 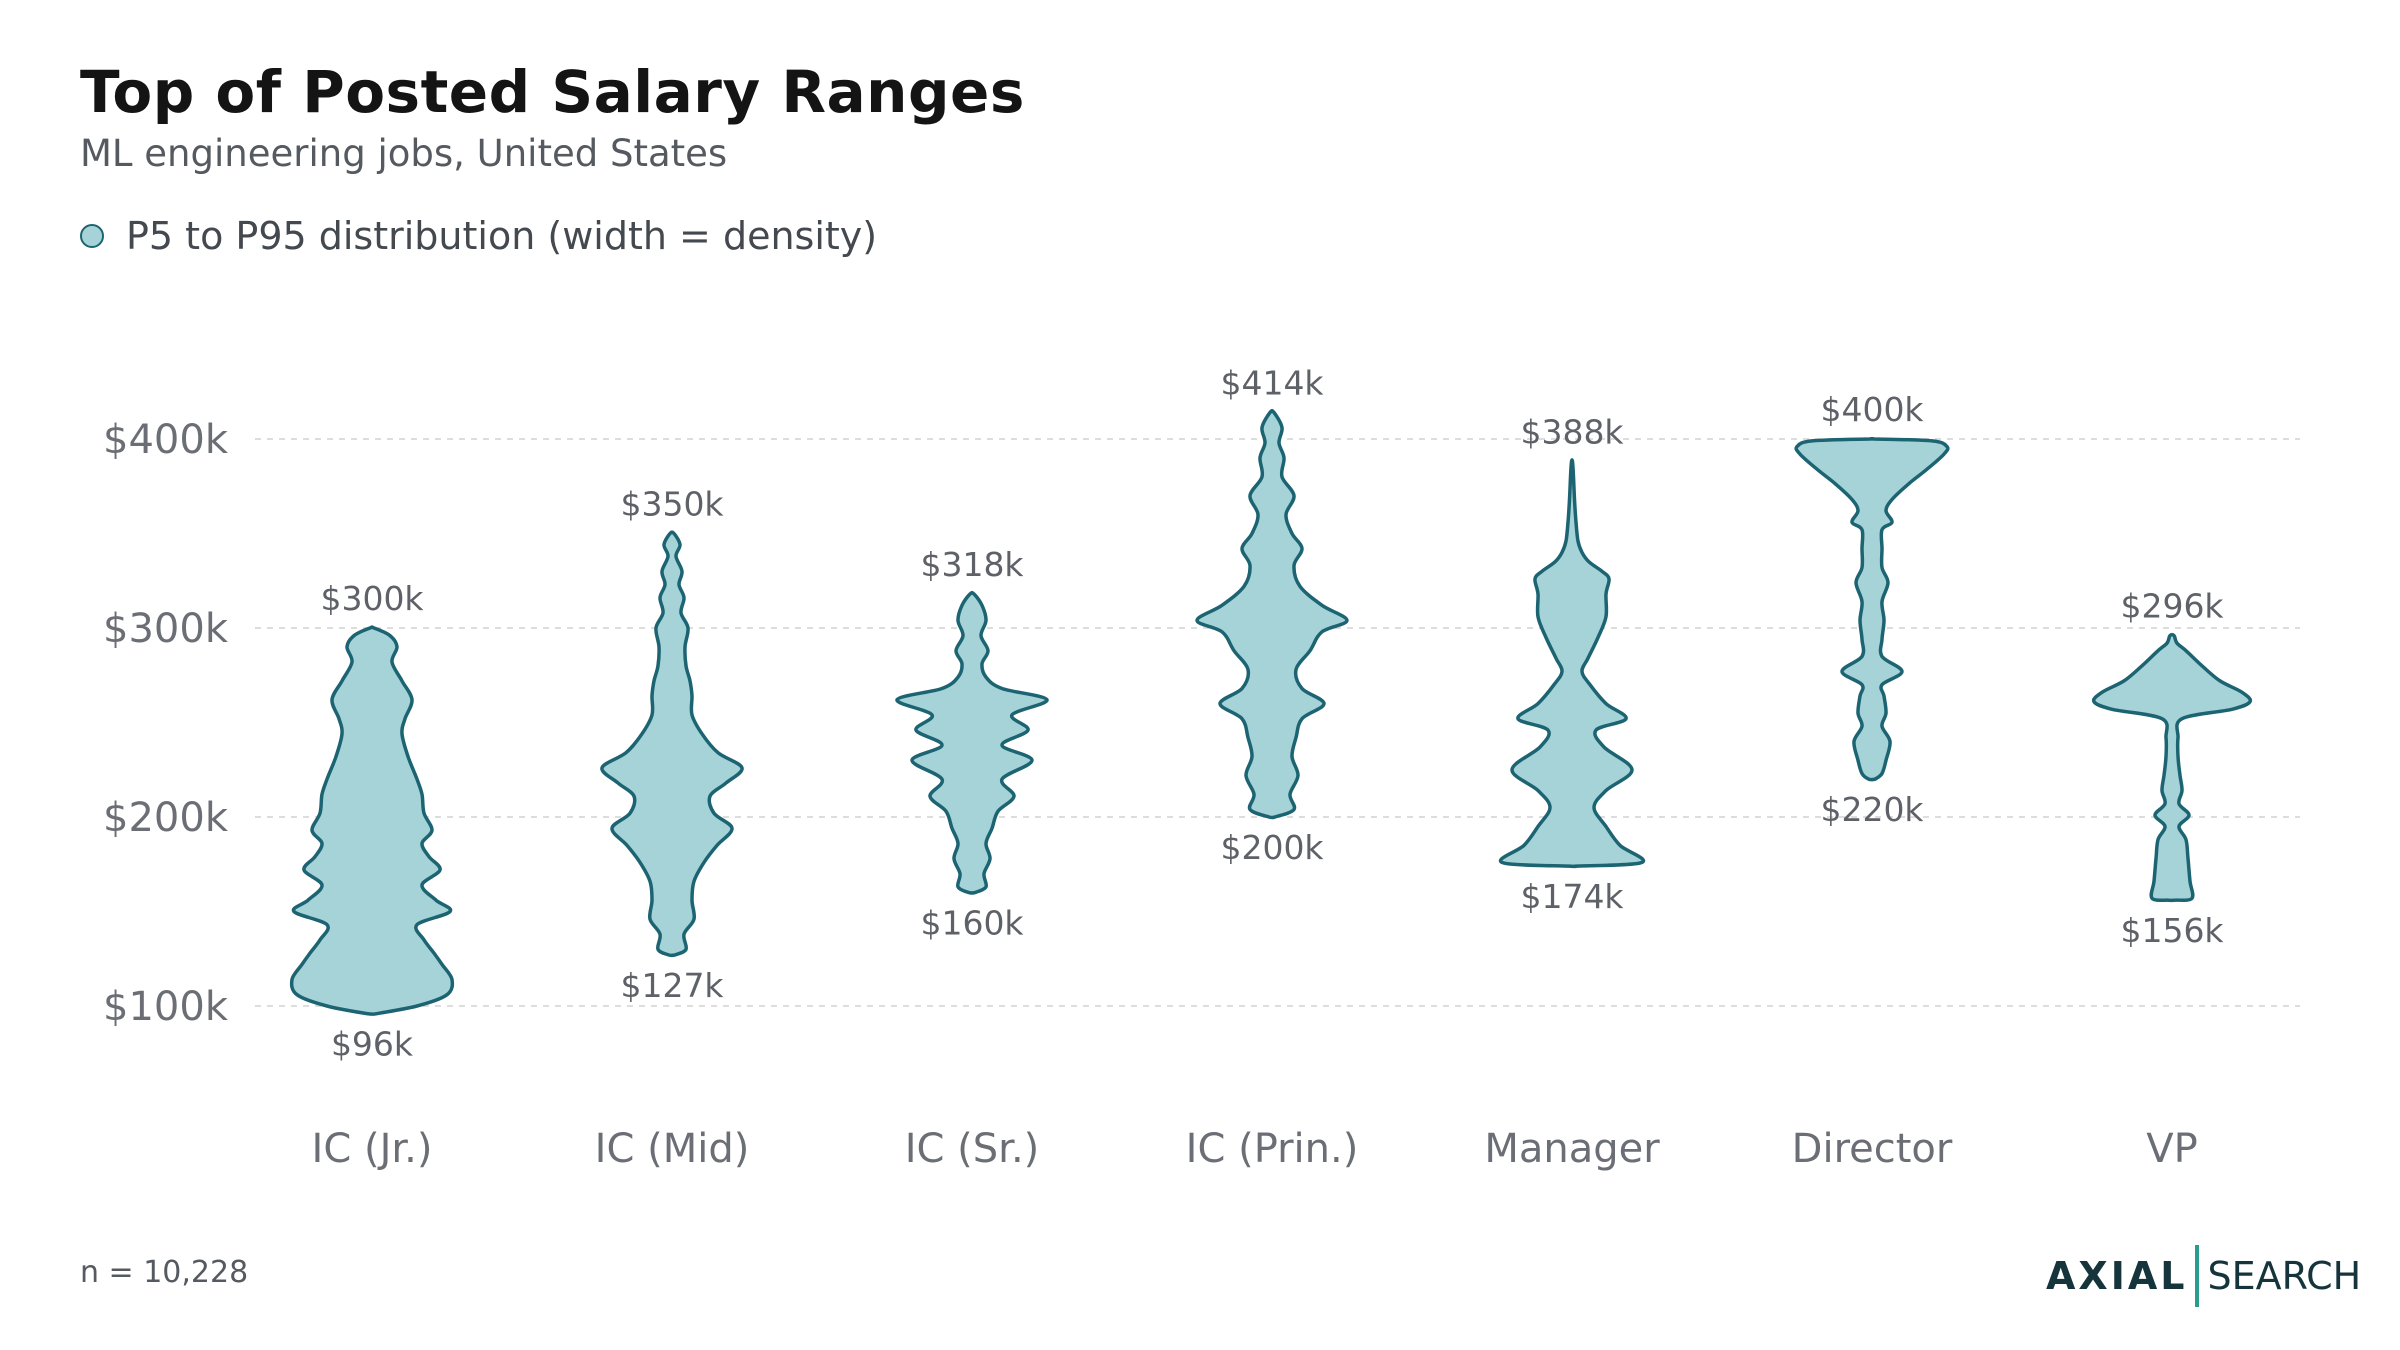 What do you see at coordinates (2117, 1276) in the screenshot?
I see `logo-wordmark-axial: AXIAL` at bounding box center [2117, 1276].